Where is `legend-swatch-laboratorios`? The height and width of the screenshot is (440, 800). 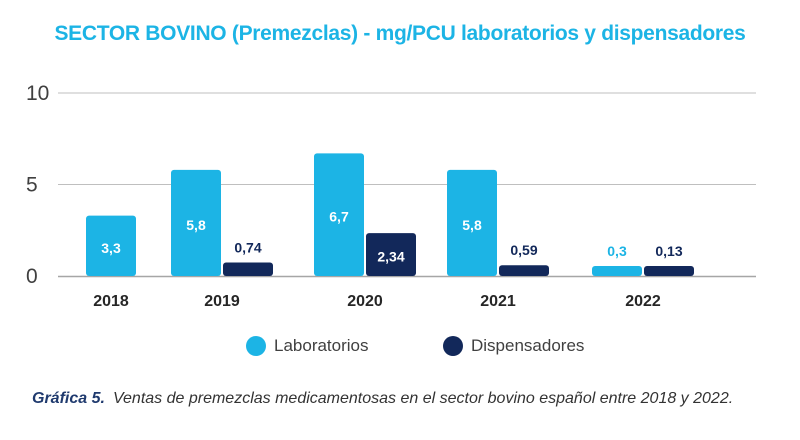
legend-swatch-laboratorios is located at coordinates (256, 346).